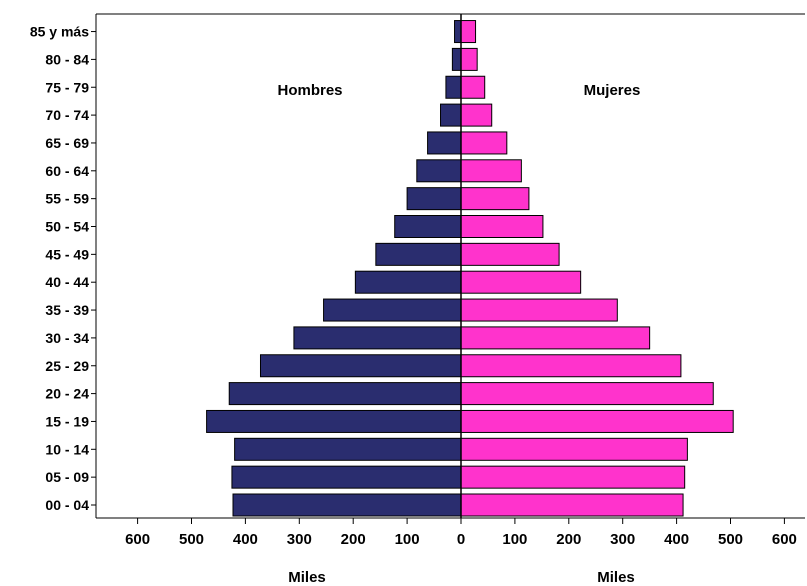 This screenshot has width=807, height=586. Describe the element at coordinates (67, 394) in the screenshot. I see `y-tick-label-4: 20 - 24` at that location.